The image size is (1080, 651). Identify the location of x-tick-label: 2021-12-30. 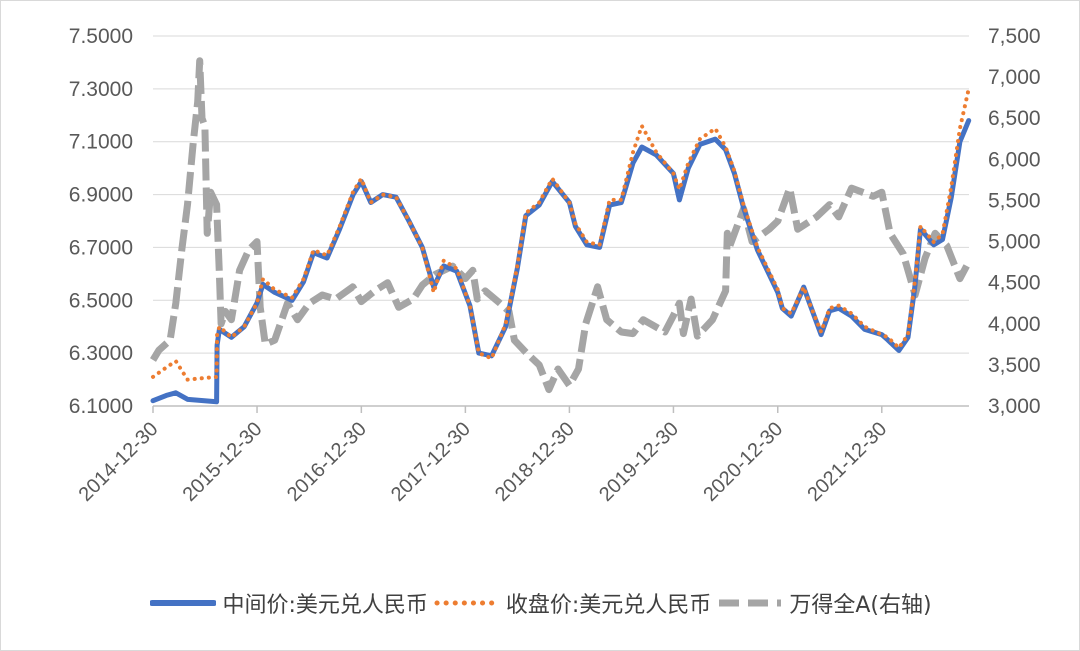
(847, 462).